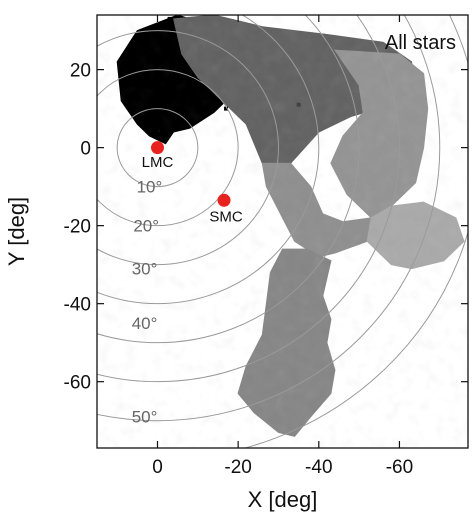 Image resolution: width=476 pixels, height=520 pixels. I want to click on x-tick-label: -20, so click(237, 467).